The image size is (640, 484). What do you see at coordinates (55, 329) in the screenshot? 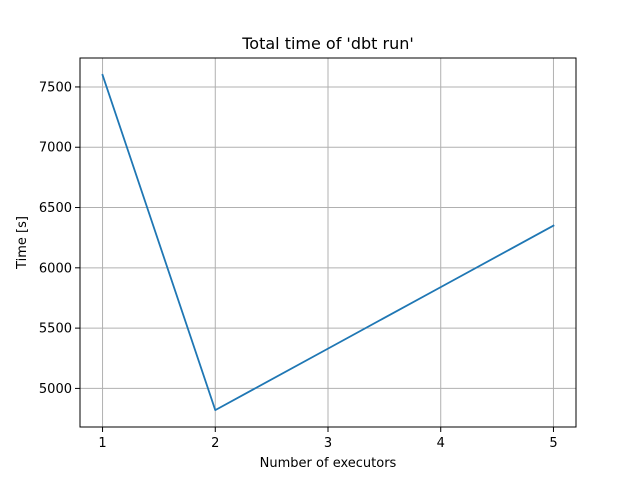
I see `y-tick-label: 5500` at bounding box center [55, 329].